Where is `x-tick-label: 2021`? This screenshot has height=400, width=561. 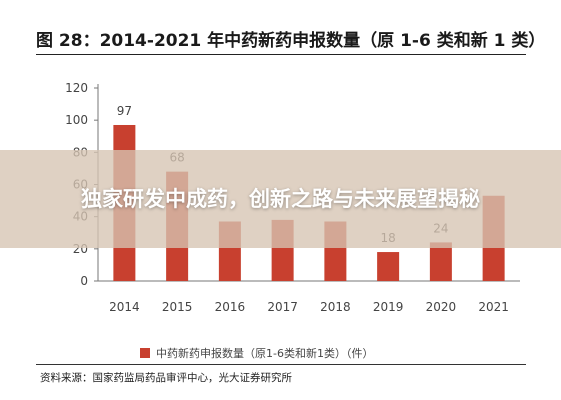
x-tick-label: 2021 is located at coordinates (493, 307).